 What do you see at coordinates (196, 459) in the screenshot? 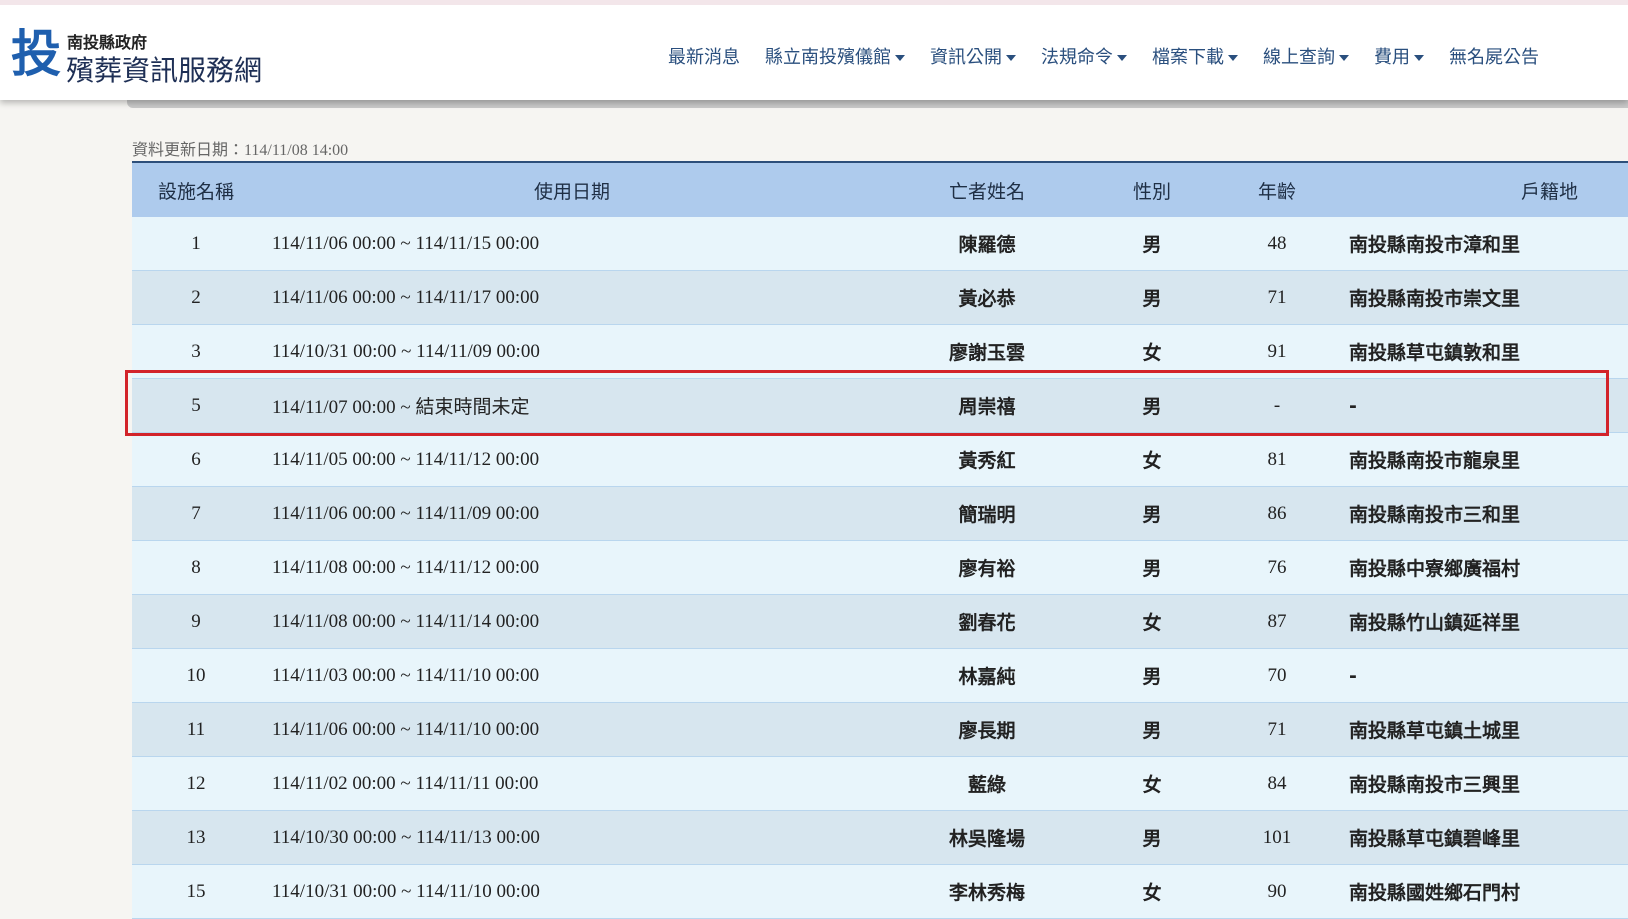
I see `table-cell: 6` at bounding box center [196, 459].